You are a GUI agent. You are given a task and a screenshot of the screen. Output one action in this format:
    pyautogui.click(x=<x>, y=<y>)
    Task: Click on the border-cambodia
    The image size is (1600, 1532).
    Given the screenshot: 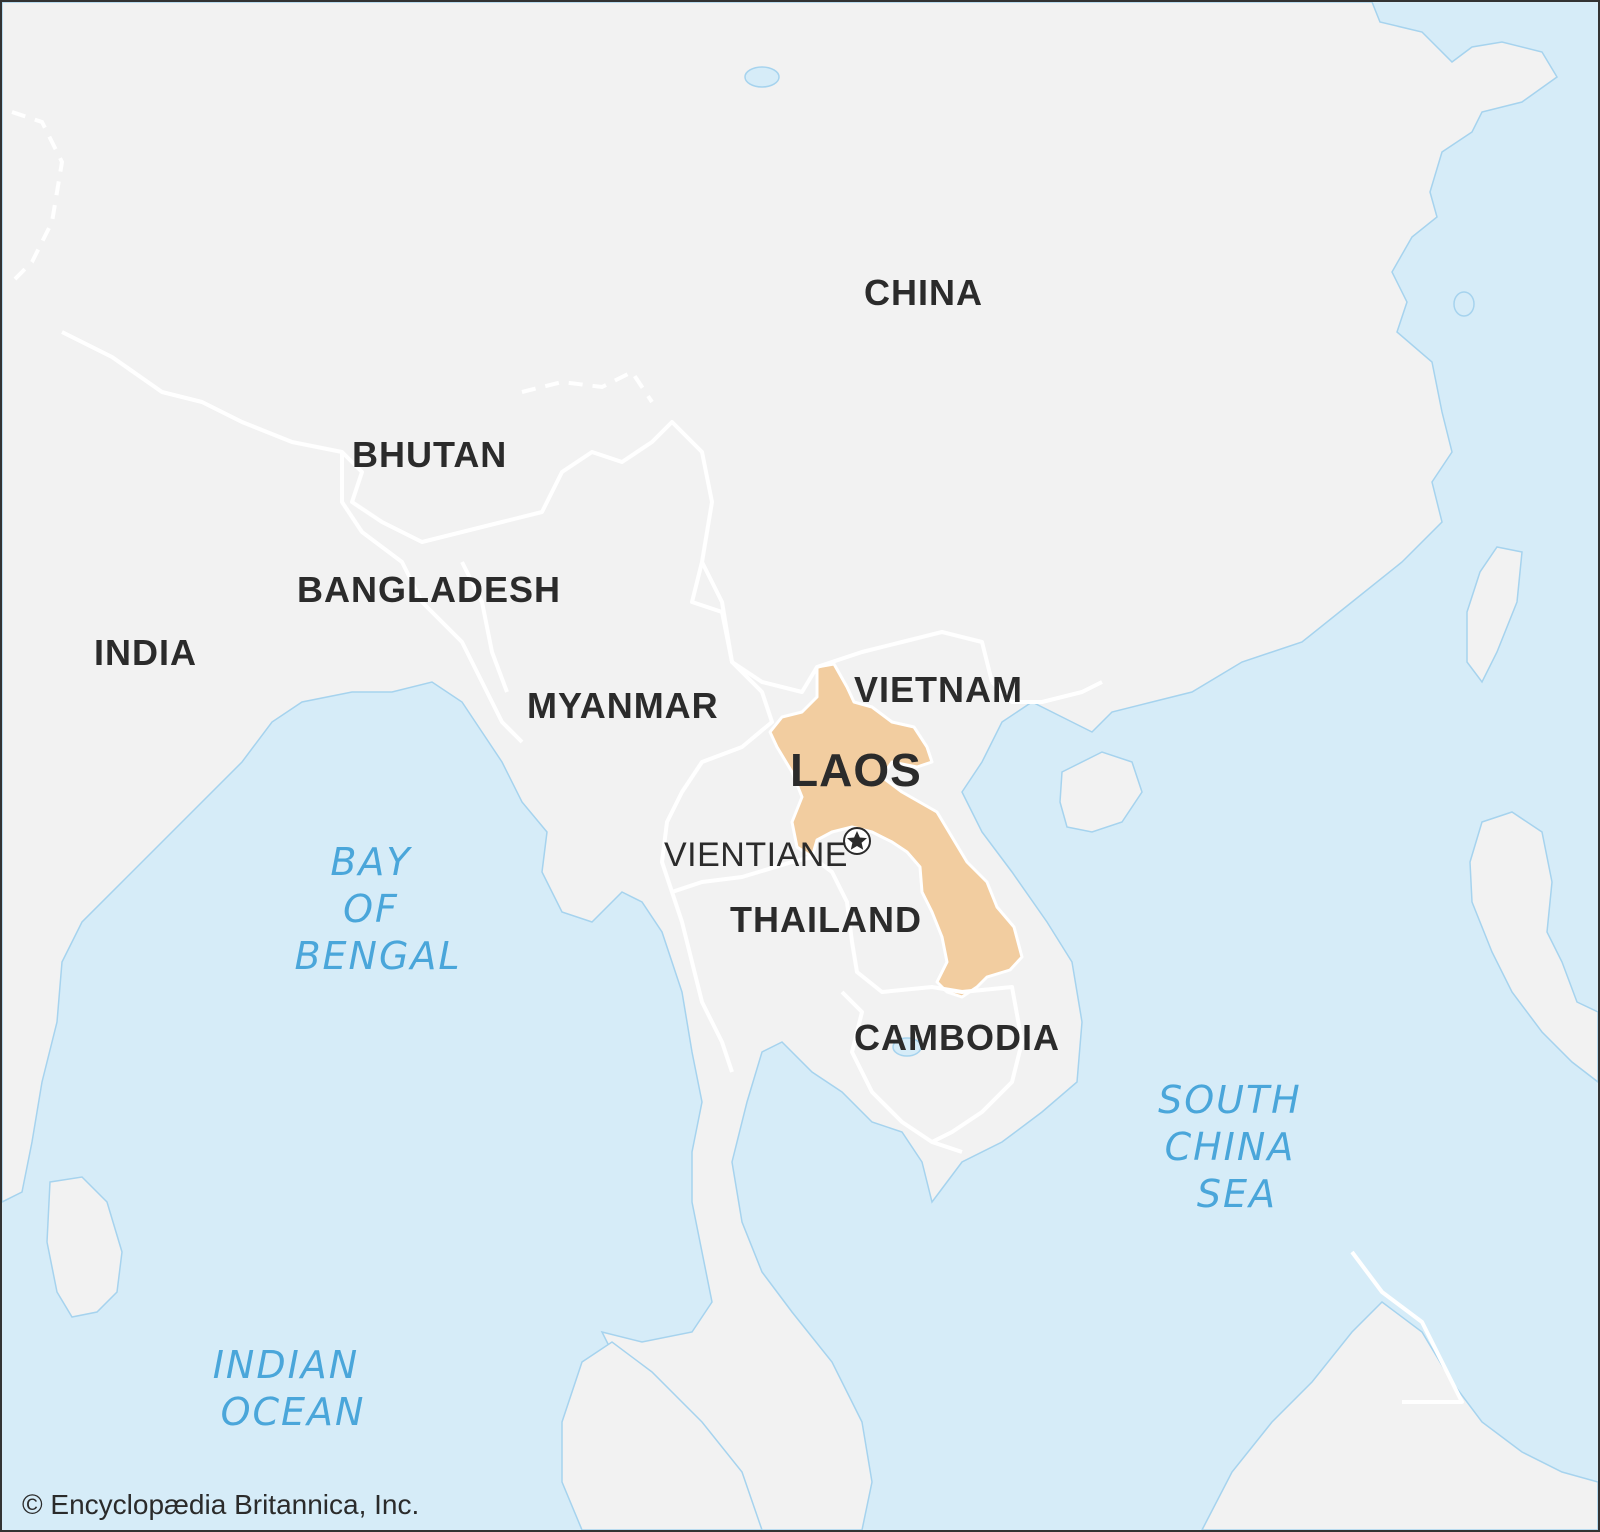 What is the action you would take?
    pyautogui.click(x=901, y=1072)
    